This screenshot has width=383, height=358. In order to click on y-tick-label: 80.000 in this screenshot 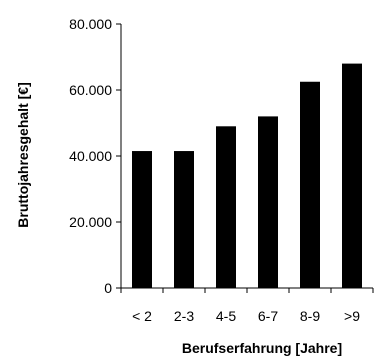, I will do `click(90, 24)`.